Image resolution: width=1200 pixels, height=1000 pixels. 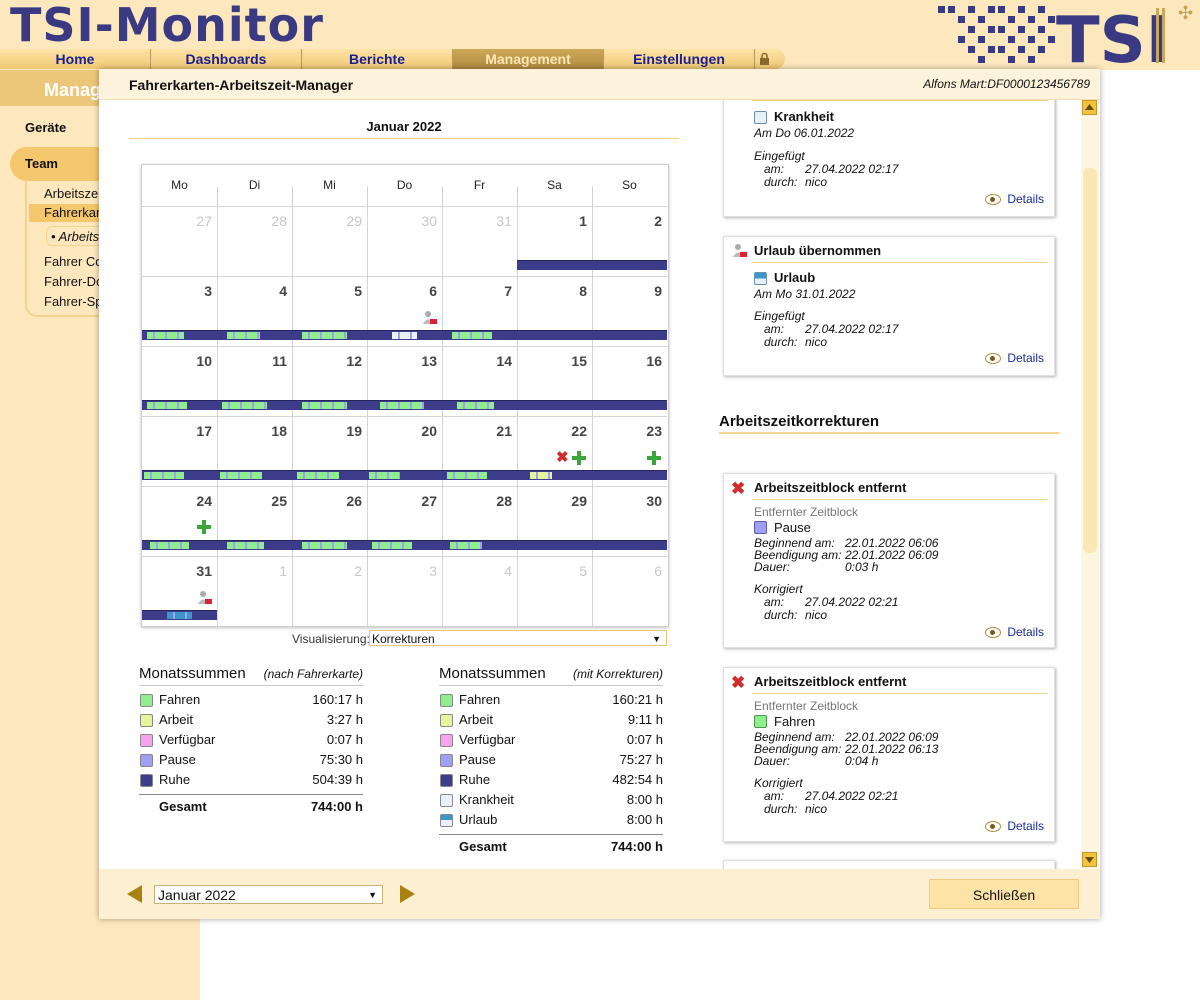 What do you see at coordinates (892, 737) in the screenshot?
I see `begin-value: 22.01.2022 06:09` at bounding box center [892, 737].